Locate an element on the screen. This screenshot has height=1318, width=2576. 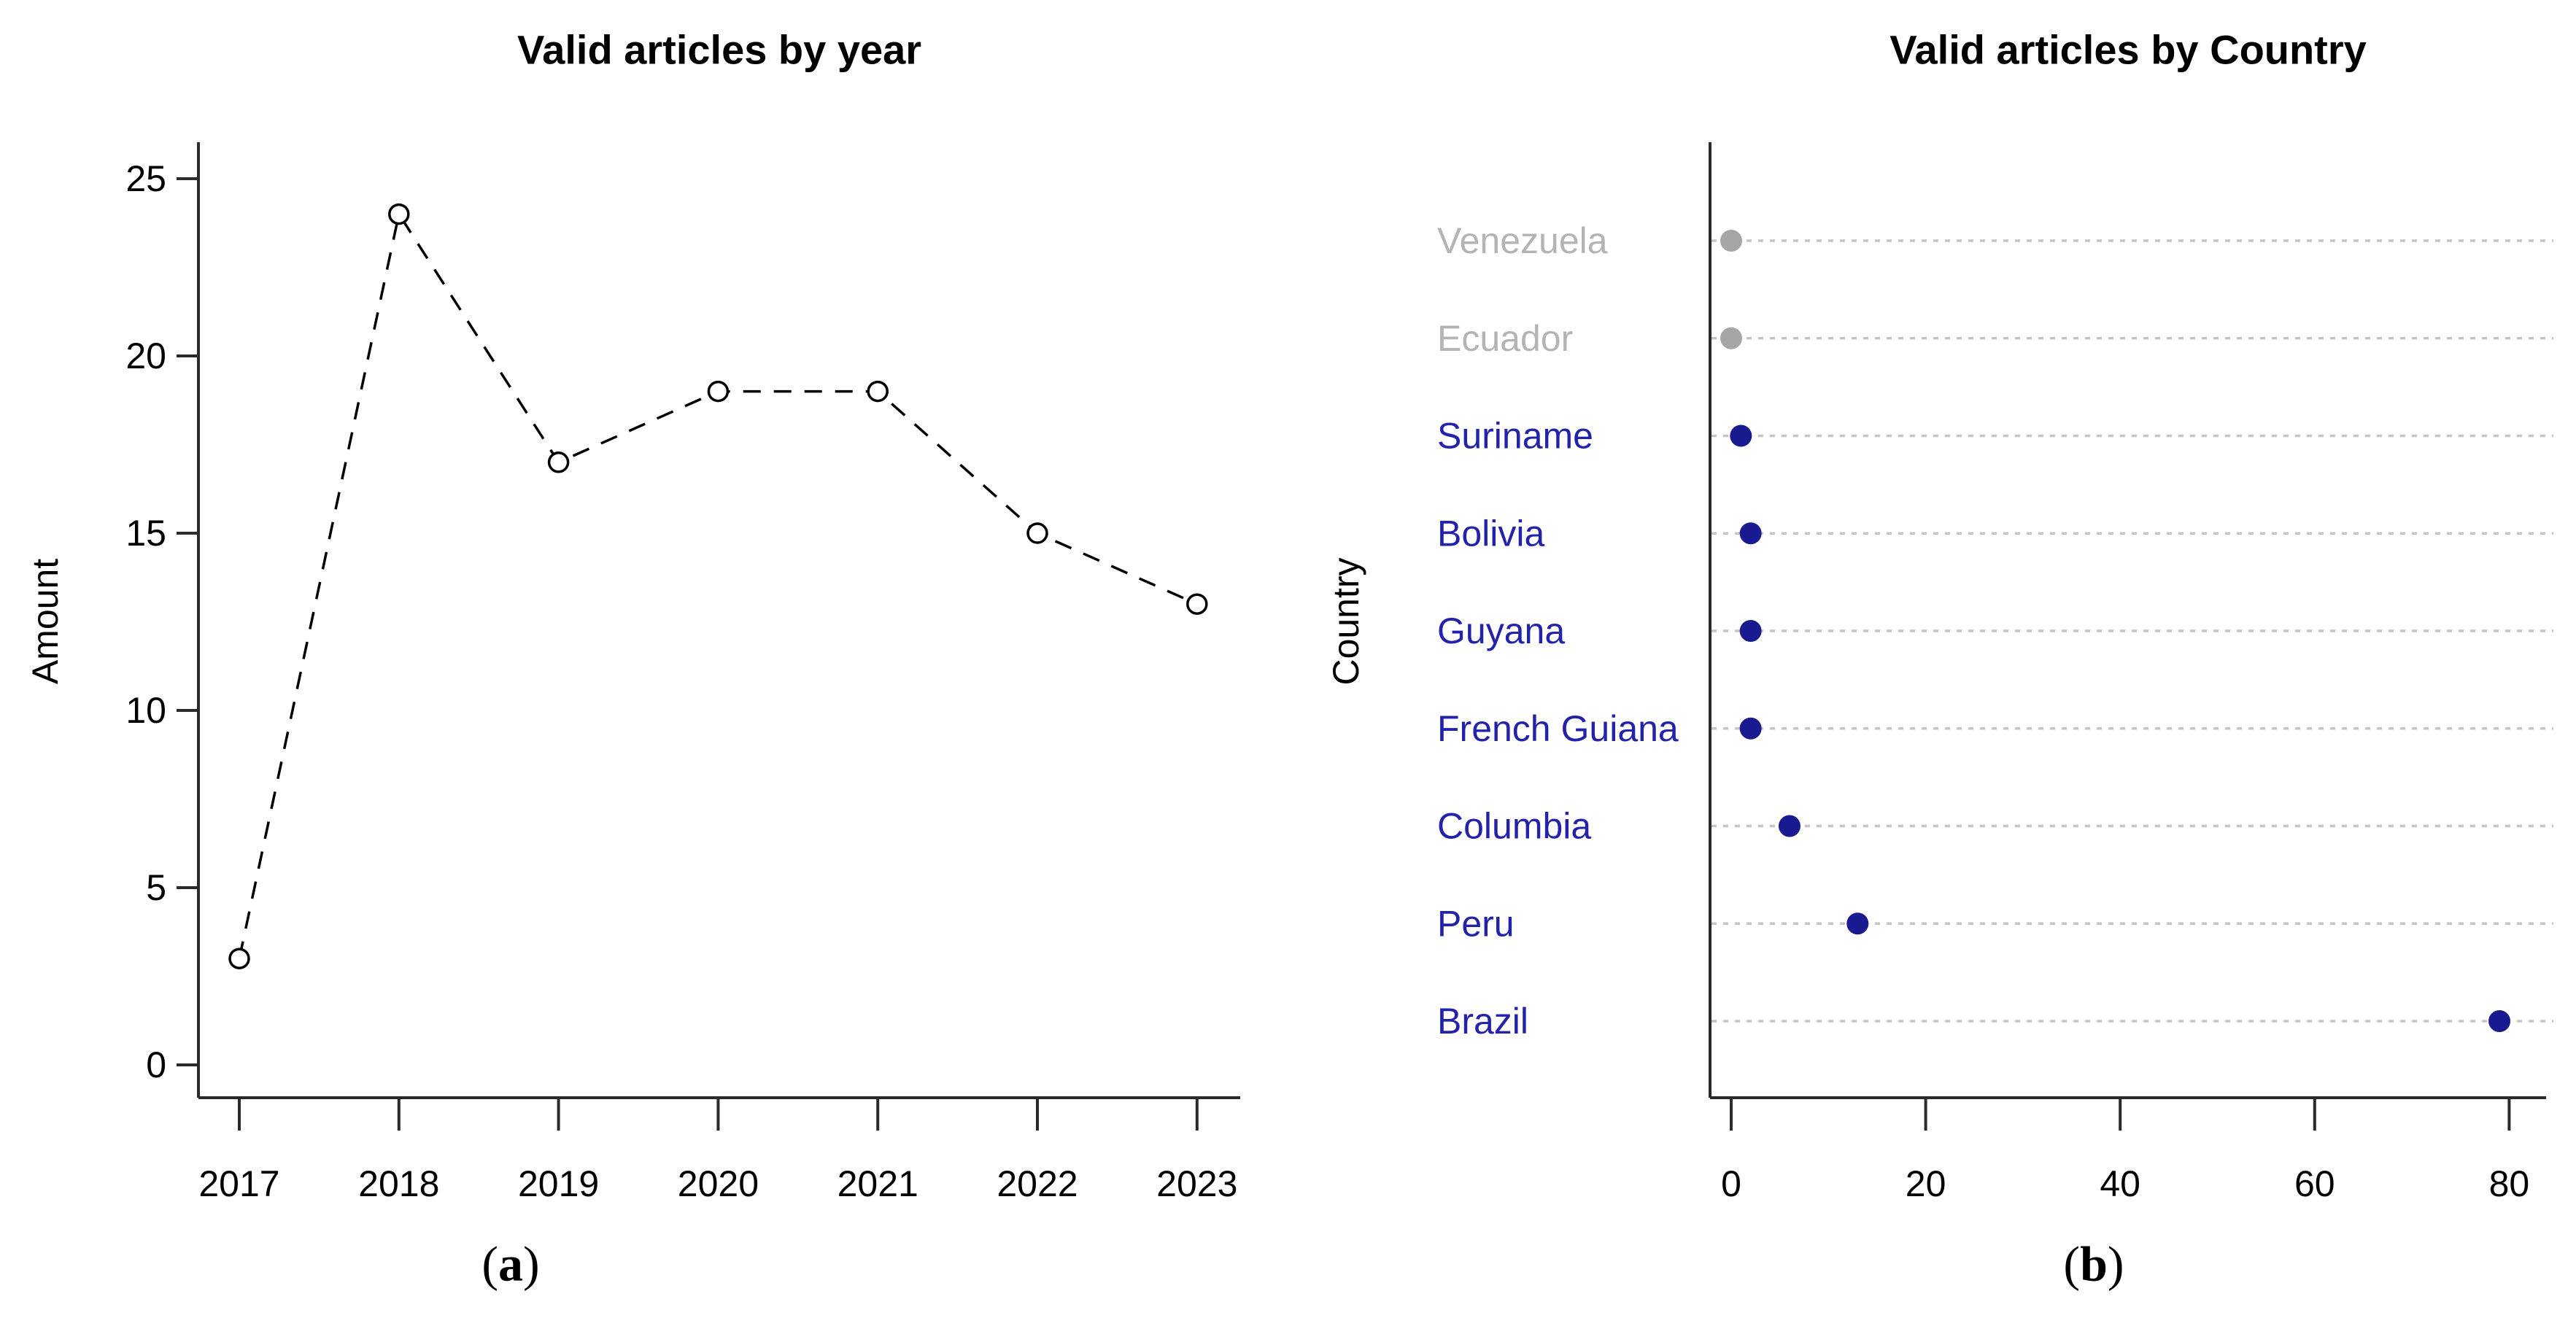
x-tick-label-a: 2023 is located at coordinates (1196, 1183).